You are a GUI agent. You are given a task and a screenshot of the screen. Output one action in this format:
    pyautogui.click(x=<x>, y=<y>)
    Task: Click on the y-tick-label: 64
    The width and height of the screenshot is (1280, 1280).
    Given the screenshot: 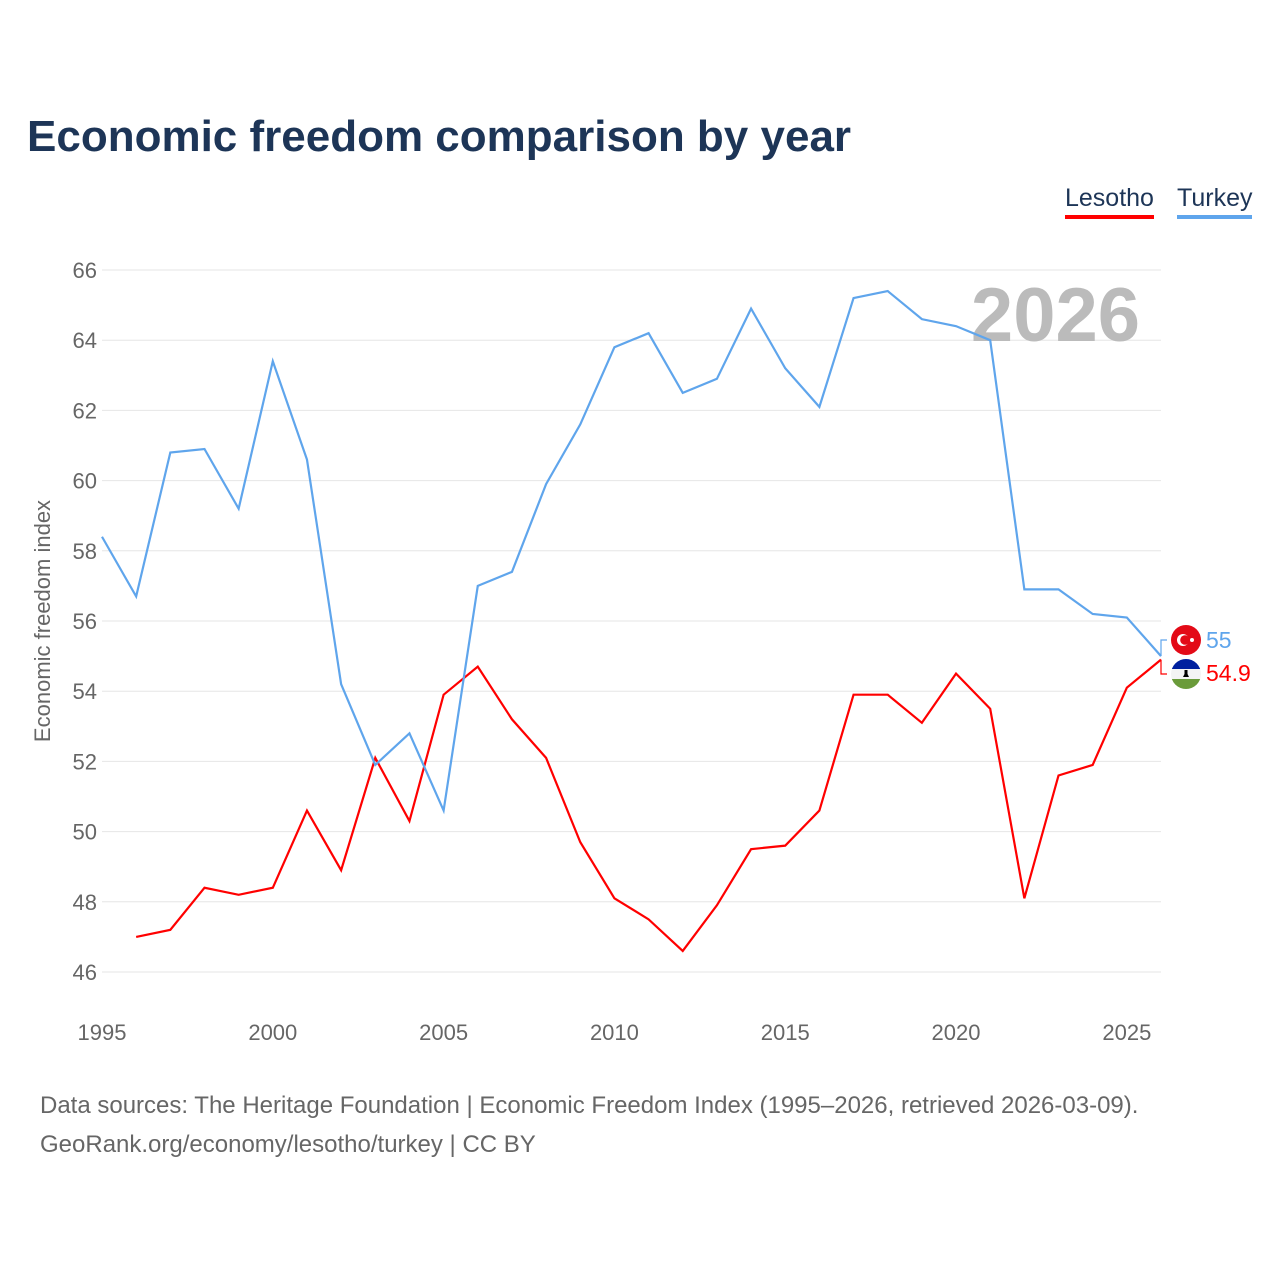 What is the action you would take?
    pyautogui.click(x=85, y=340)
    